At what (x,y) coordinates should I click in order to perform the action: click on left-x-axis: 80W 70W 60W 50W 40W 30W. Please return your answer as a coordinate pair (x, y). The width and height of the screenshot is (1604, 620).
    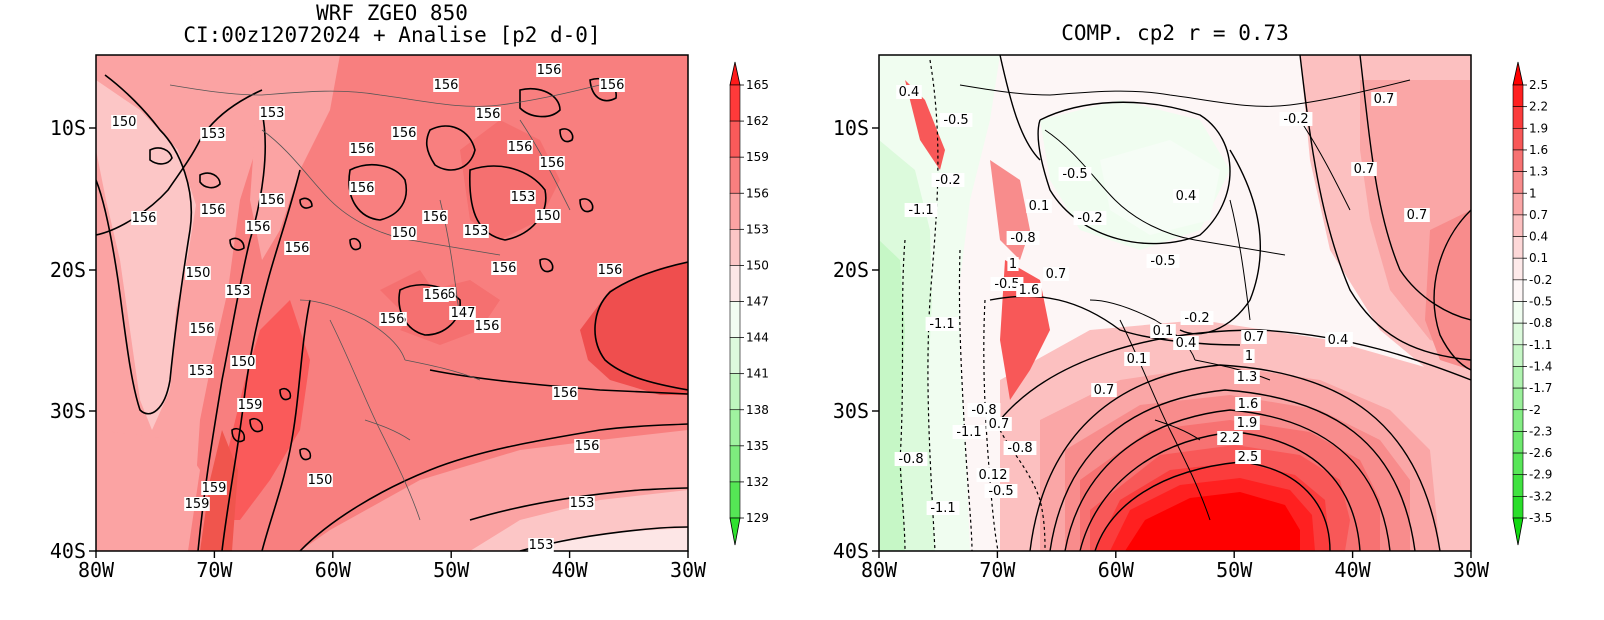
    Looking at the image, I should click on (392, 566).